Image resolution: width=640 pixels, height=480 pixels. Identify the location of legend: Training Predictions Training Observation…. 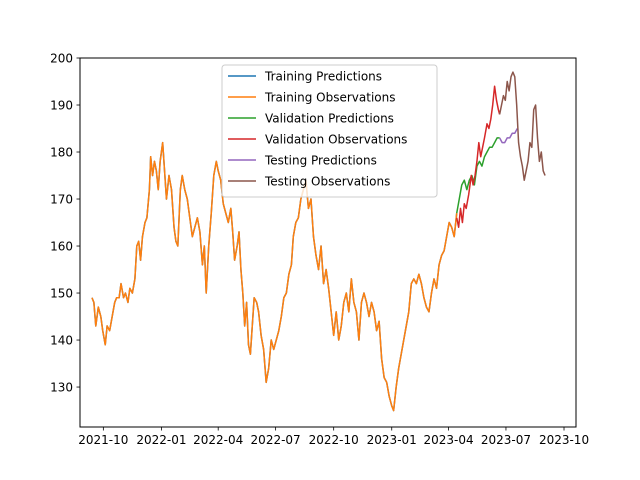
(329, 131).